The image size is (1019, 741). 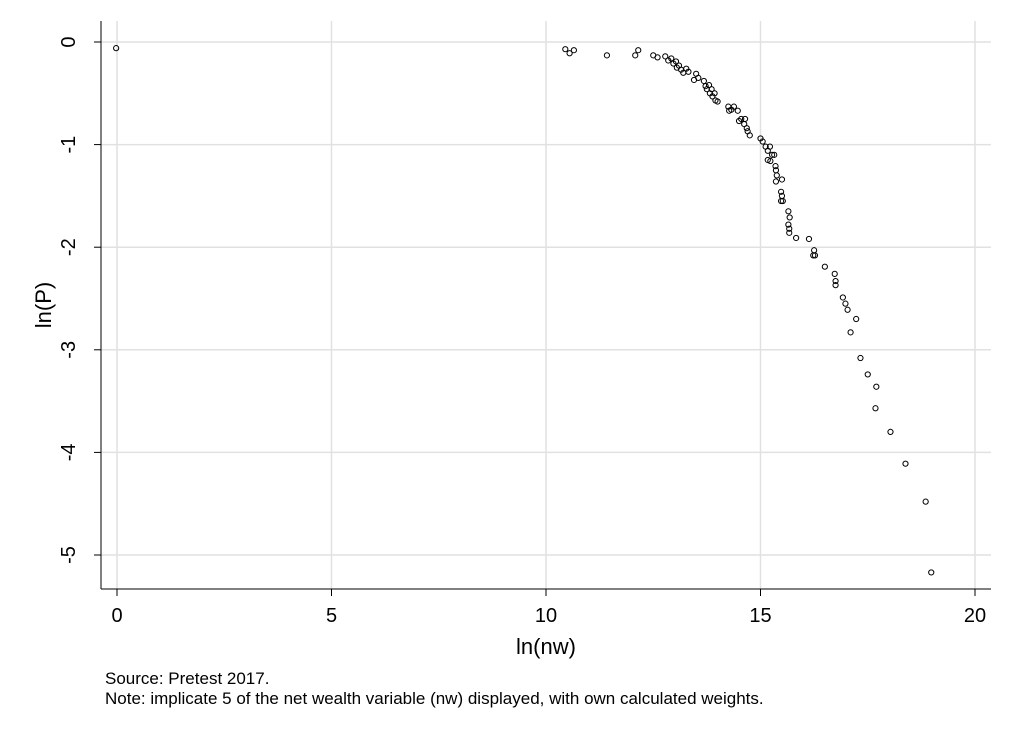 What do you see at coordinates (69, 247) in the screenshot?
I see `y-tick-label: -2` at bounding box center [69, 247].